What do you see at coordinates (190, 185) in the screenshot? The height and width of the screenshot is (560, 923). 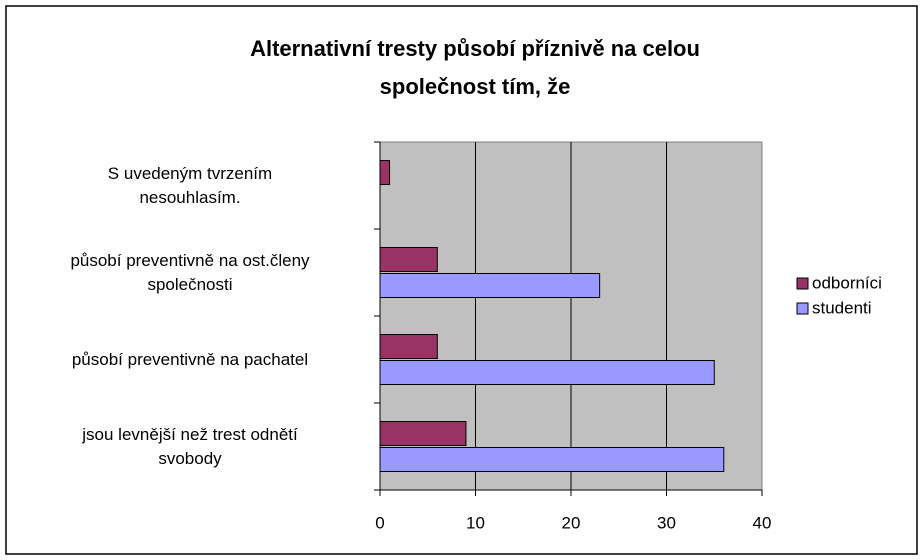 I see `y-tick-label: S uvedeným tvrzením nesouhlasím.` at bounding box center [190, 185].